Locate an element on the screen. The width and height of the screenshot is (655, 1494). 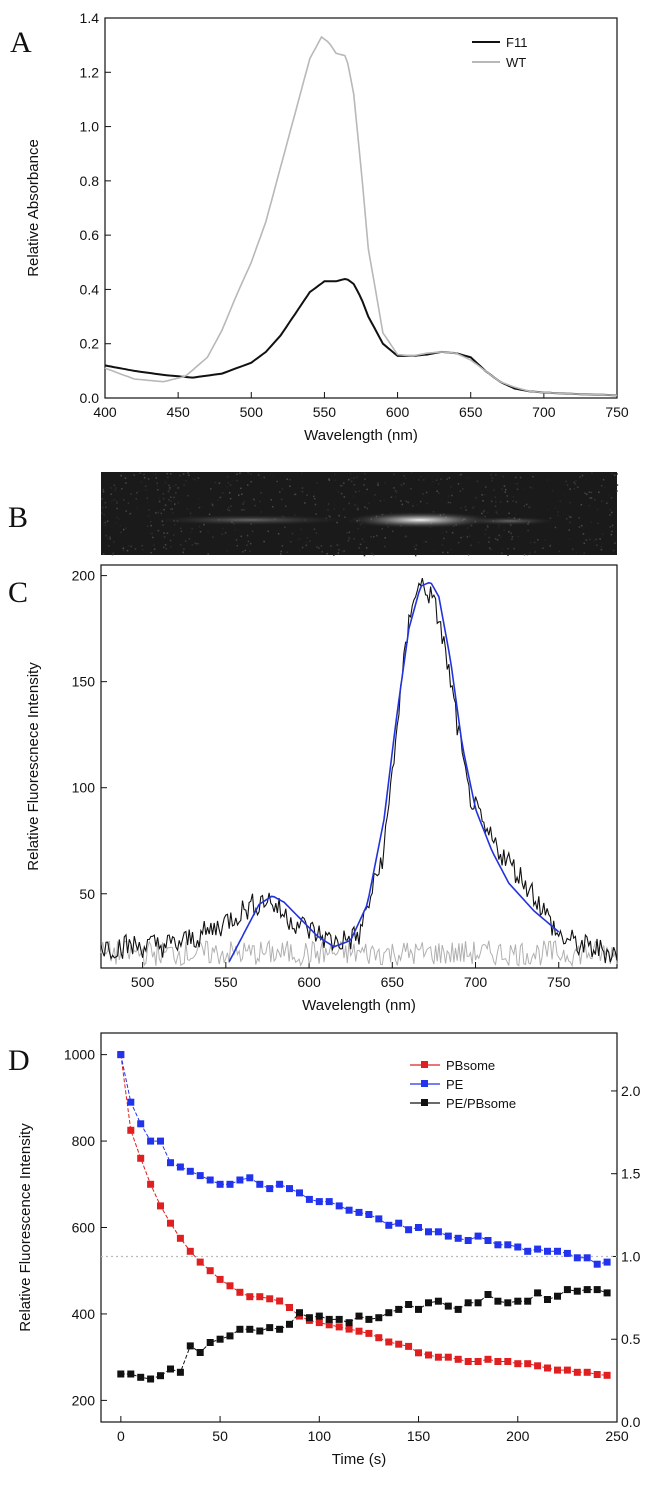
x-tick-label: 600 is located at coordinates (309, 982).